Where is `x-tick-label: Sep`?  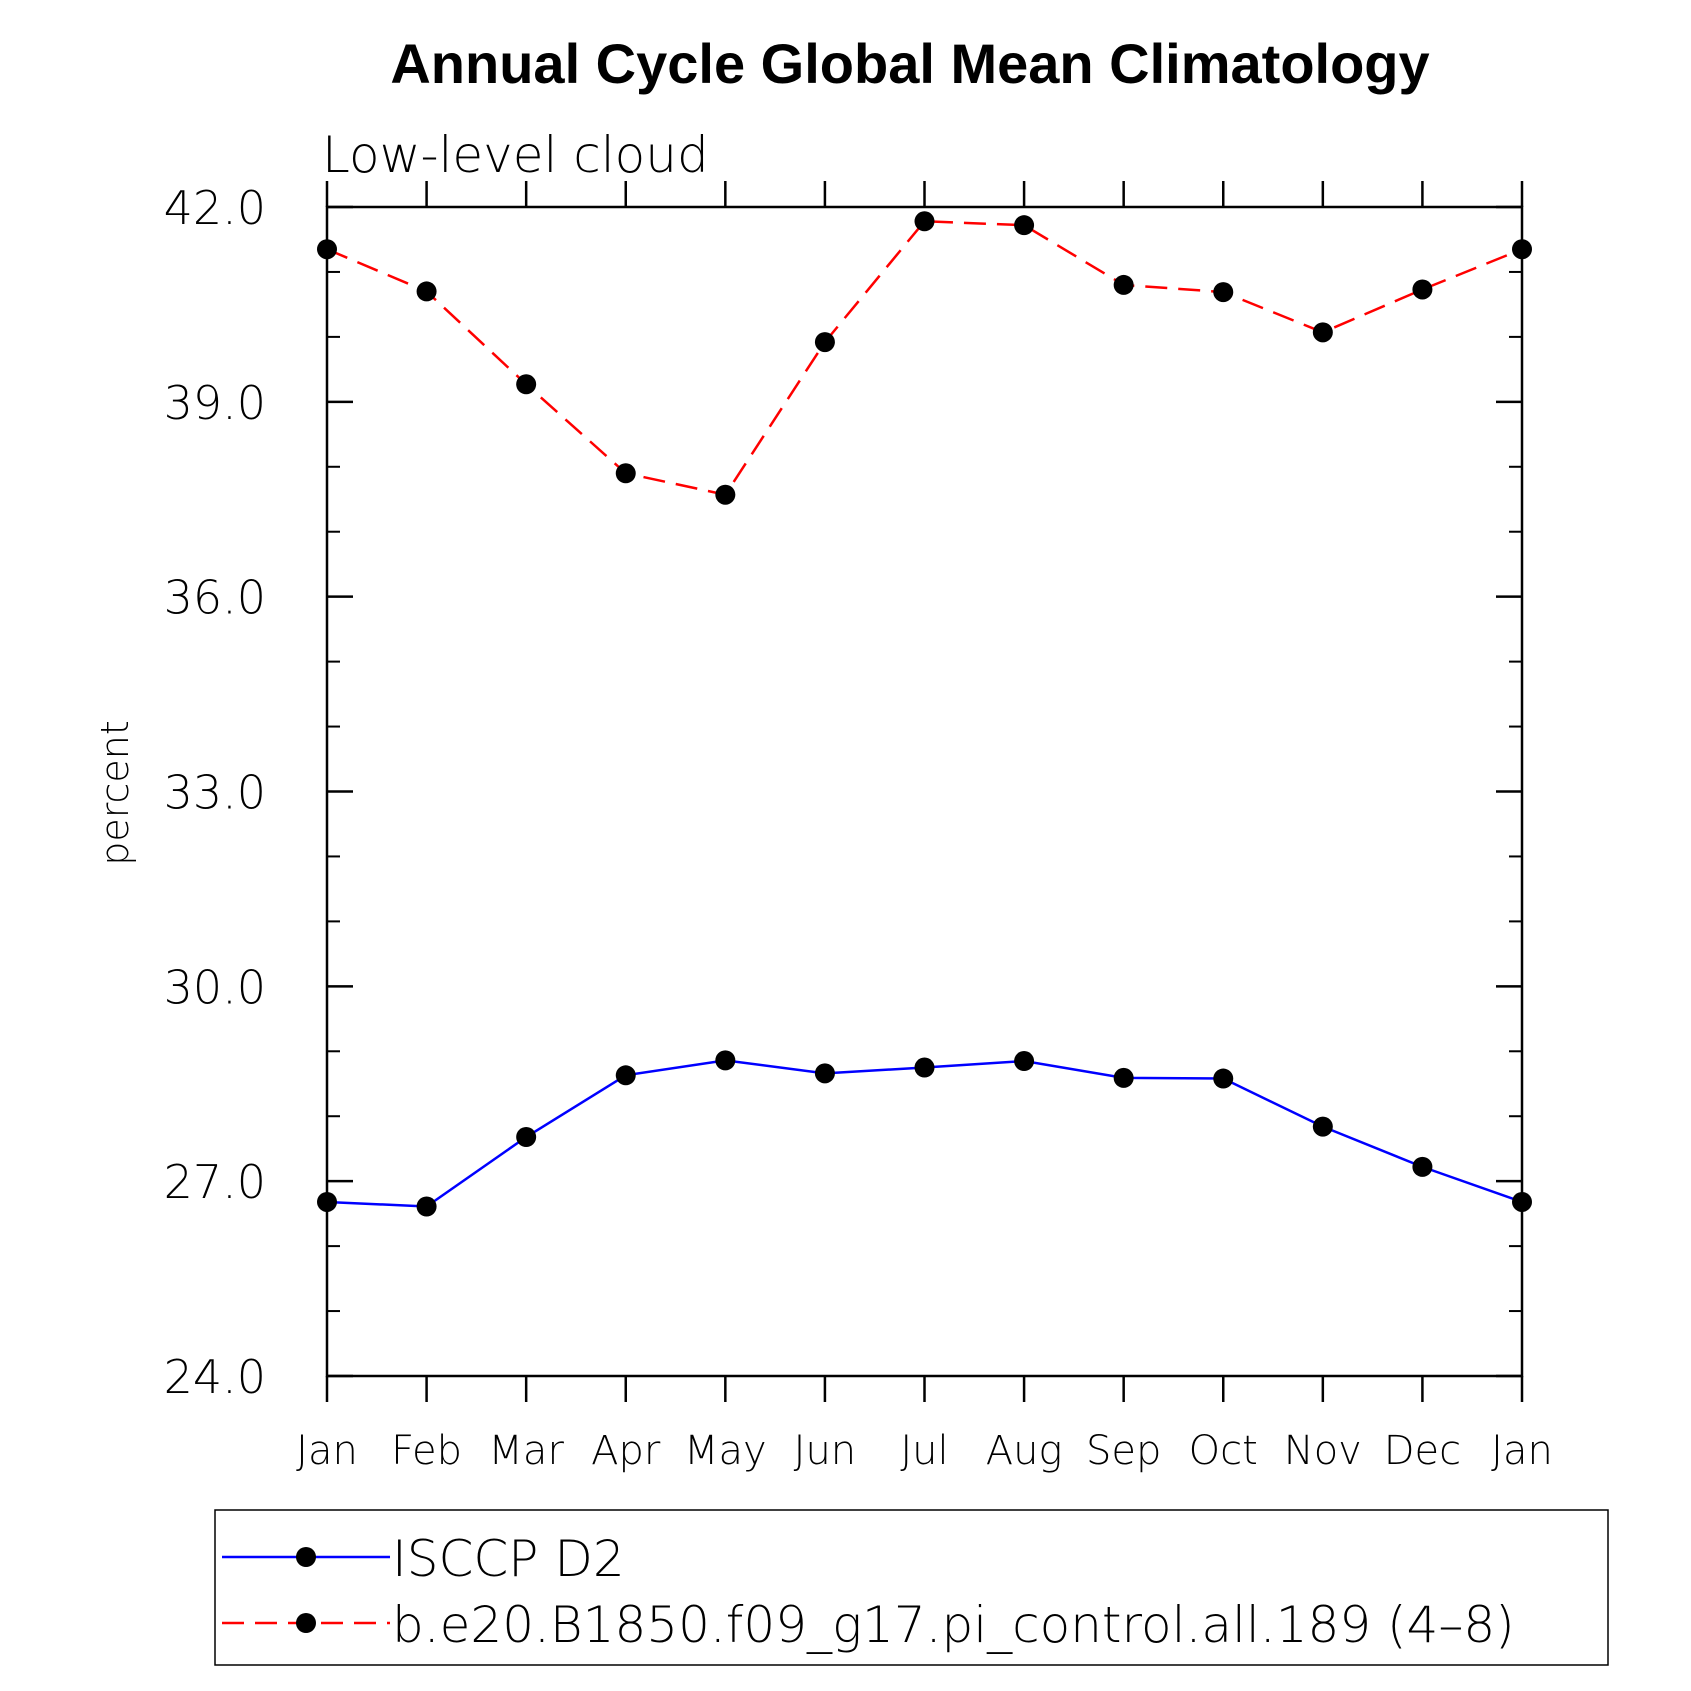 x-tick-label: Sep is located at coordinates (1123, 1451).